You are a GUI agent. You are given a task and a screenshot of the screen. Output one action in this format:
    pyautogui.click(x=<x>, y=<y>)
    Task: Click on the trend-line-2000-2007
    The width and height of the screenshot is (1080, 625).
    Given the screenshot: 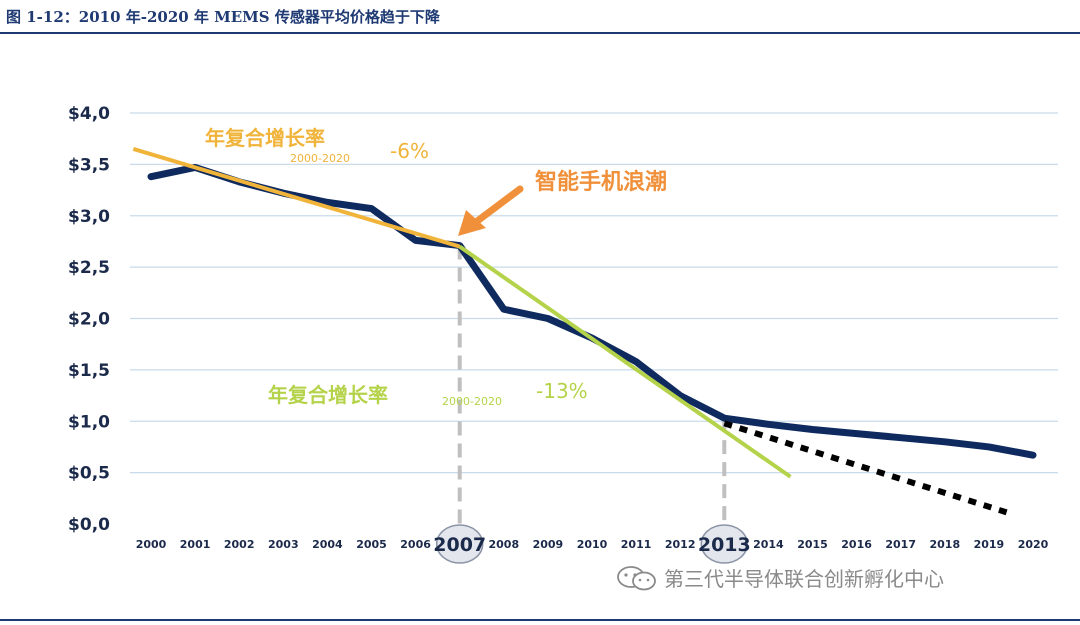 What is the action you would take?
    pyautogui.click(x=296, y=198)
    